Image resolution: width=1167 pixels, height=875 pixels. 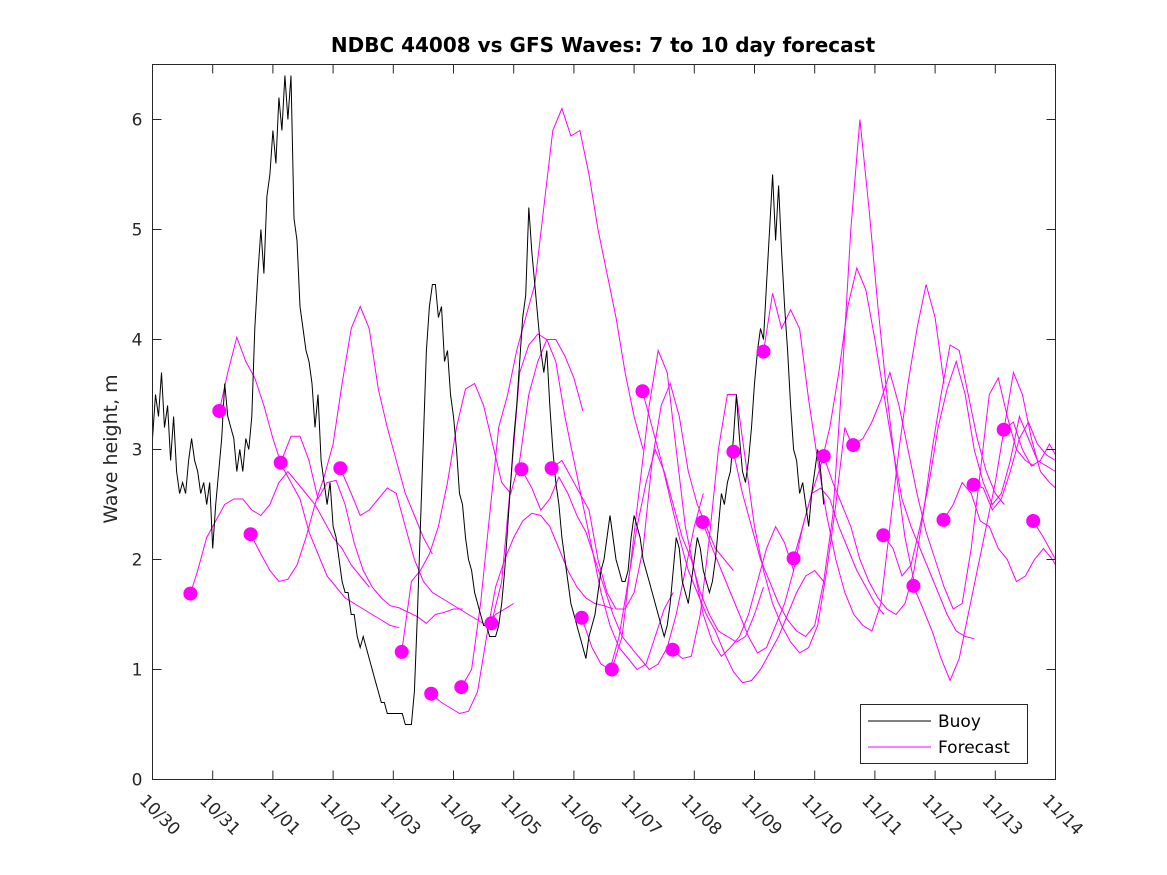 I want to click on x-tick-label: 11/11, so click(x=881, y=815).